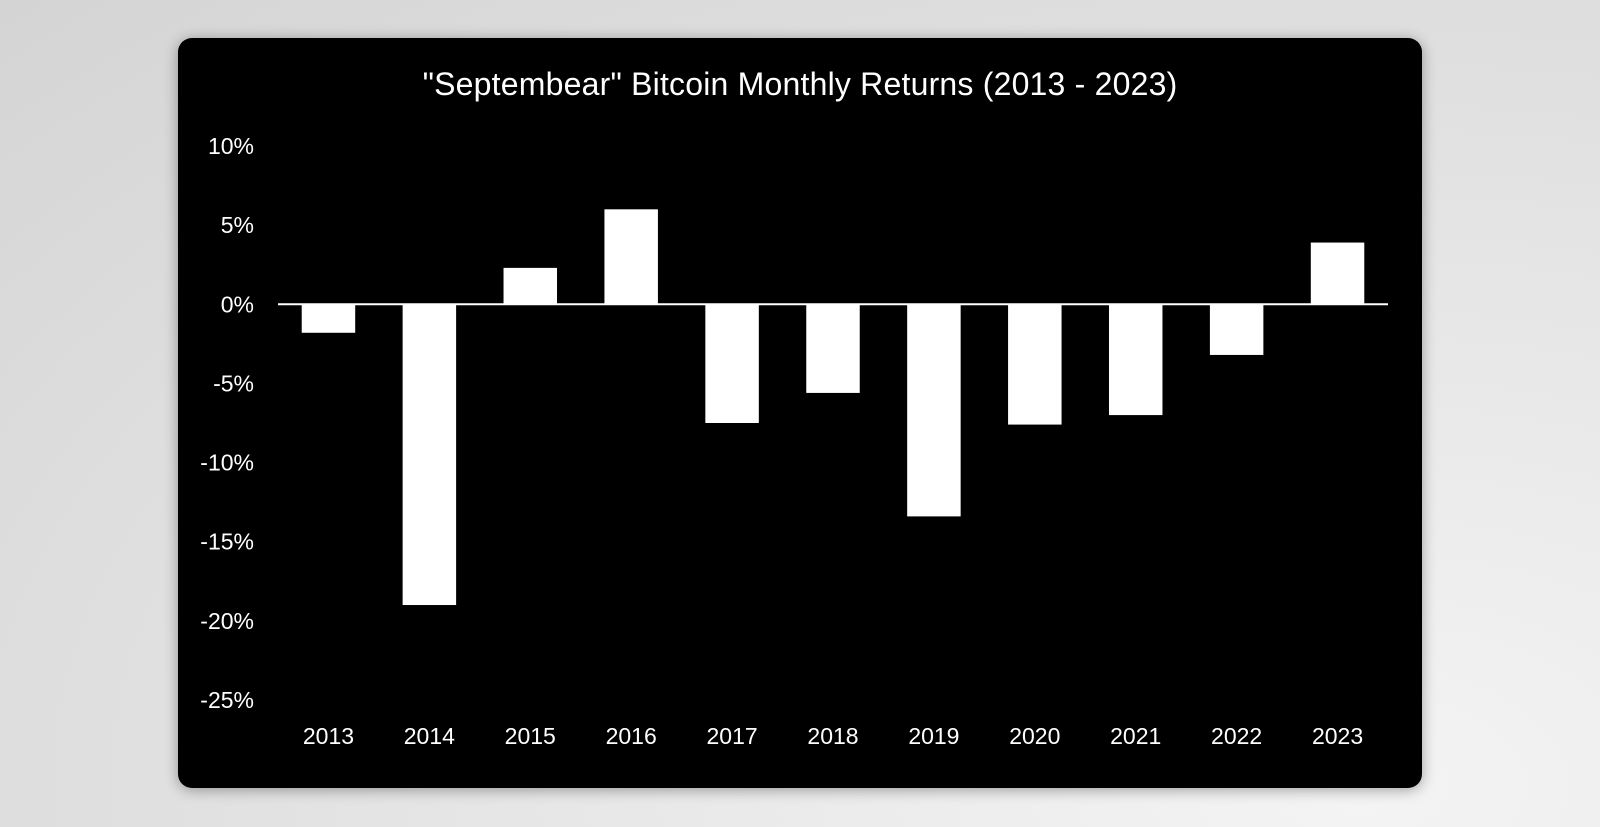 This screenshot has width=1600, height=827. I want to click on y-tick-label: -20%, so click(227, 621).